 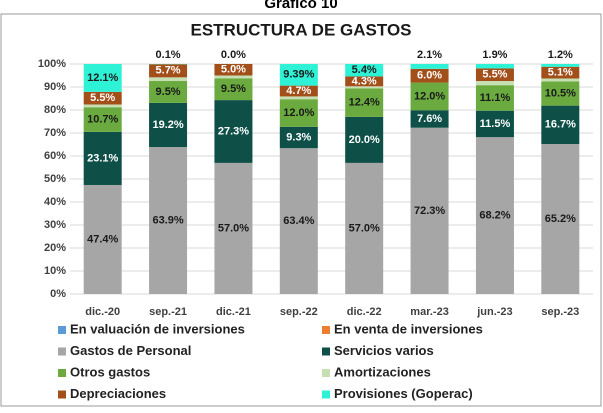 I want to click on legend-label: Depreciaciones, so click(x=118, y=393).